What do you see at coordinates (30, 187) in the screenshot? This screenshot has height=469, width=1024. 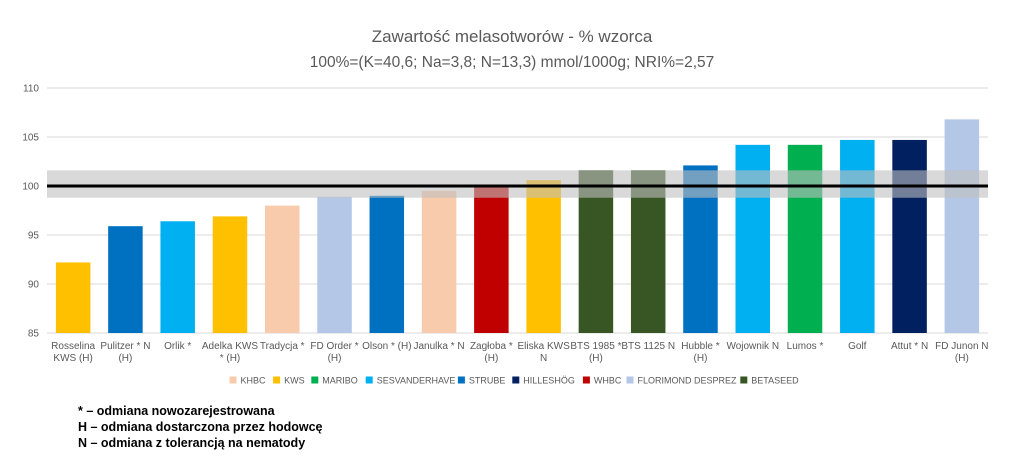 I see `y-tick-label: 100` at bounding box center [30, 187].